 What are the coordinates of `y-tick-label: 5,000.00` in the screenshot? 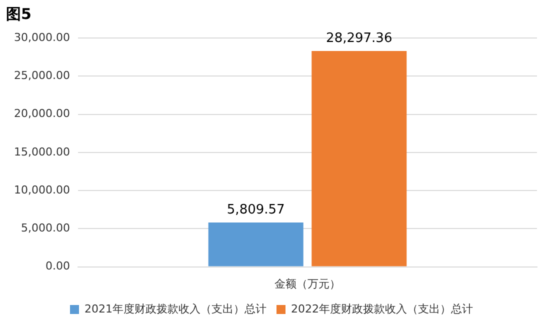 It's located at (45, 228).